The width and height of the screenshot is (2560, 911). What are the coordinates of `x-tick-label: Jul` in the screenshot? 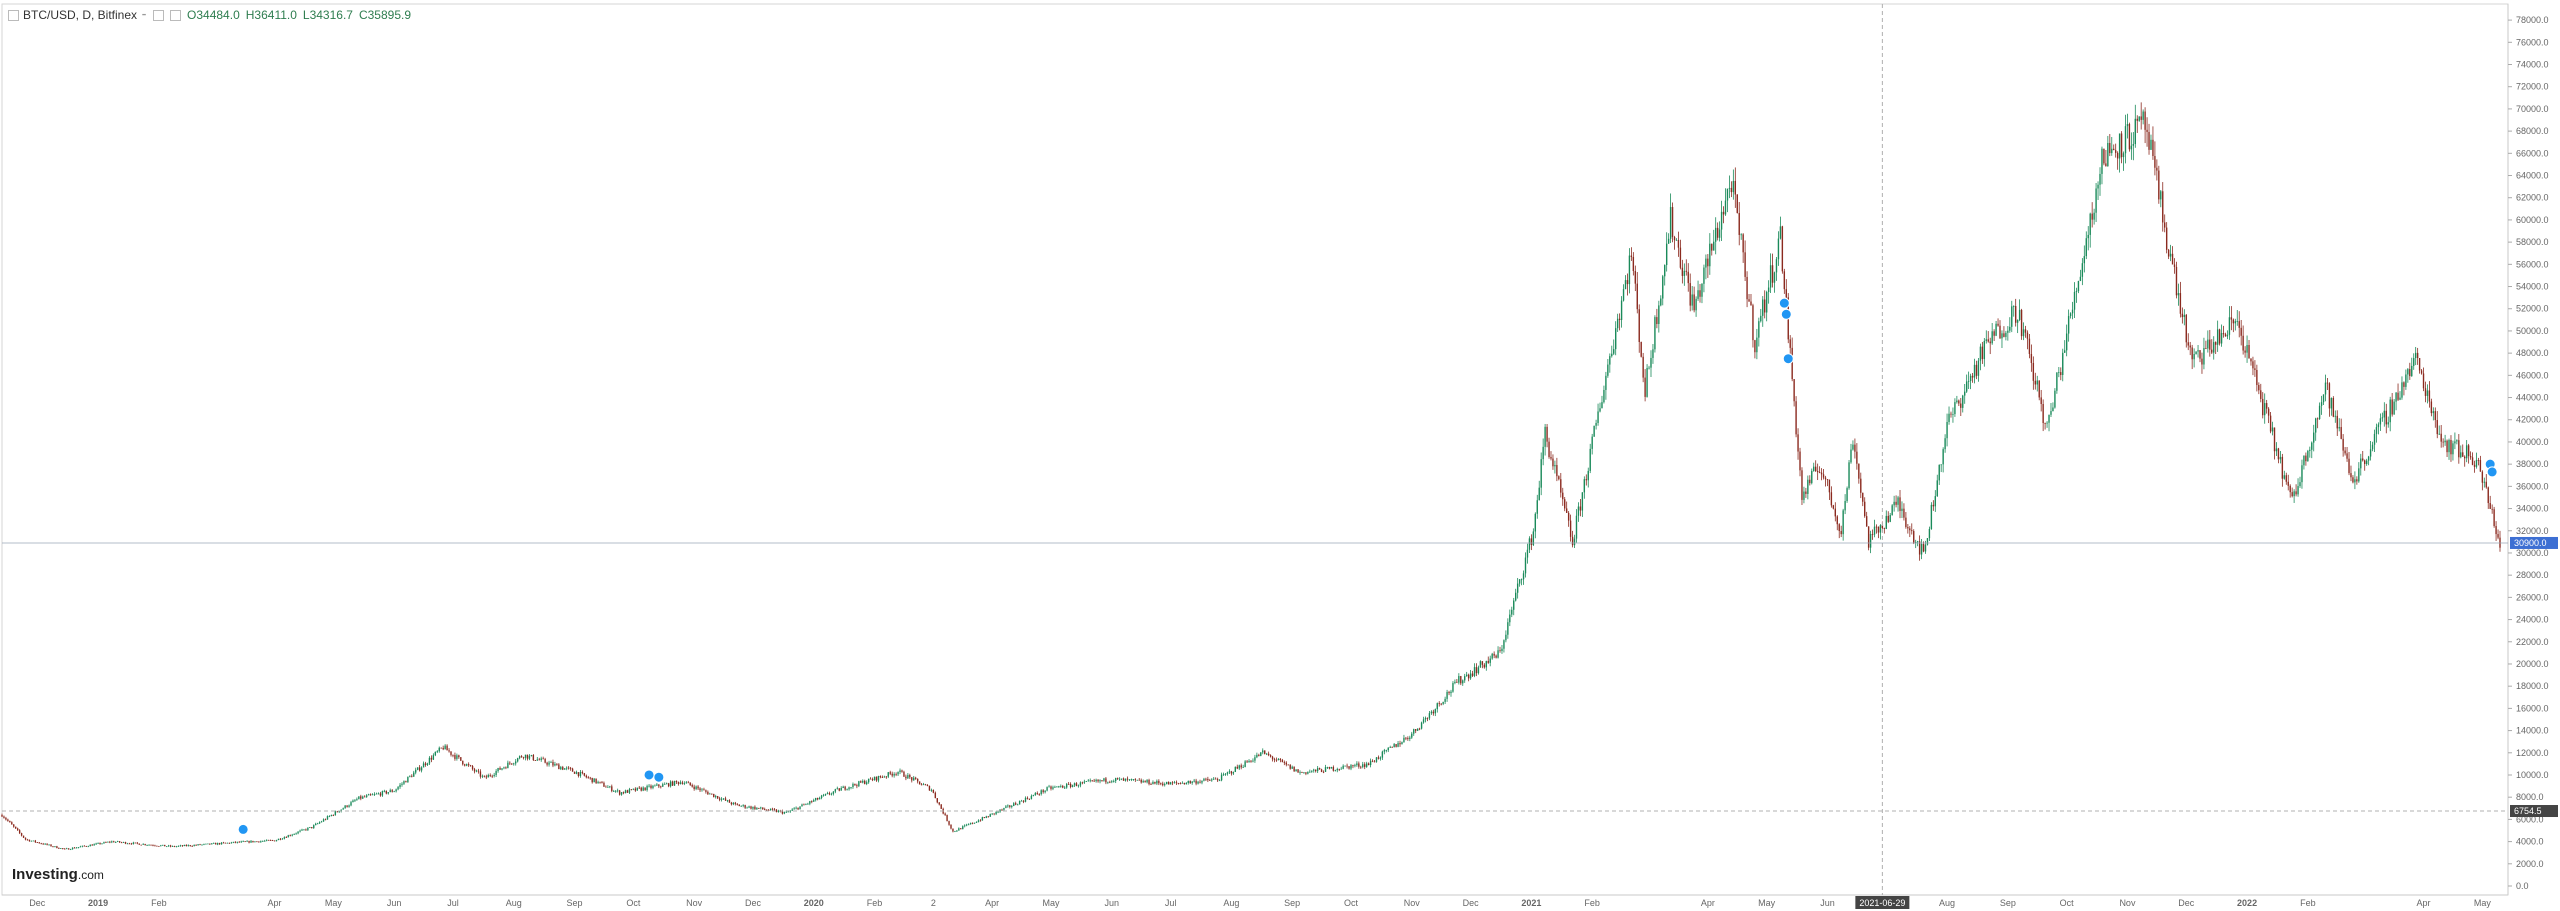 It's located at (1171, 903).